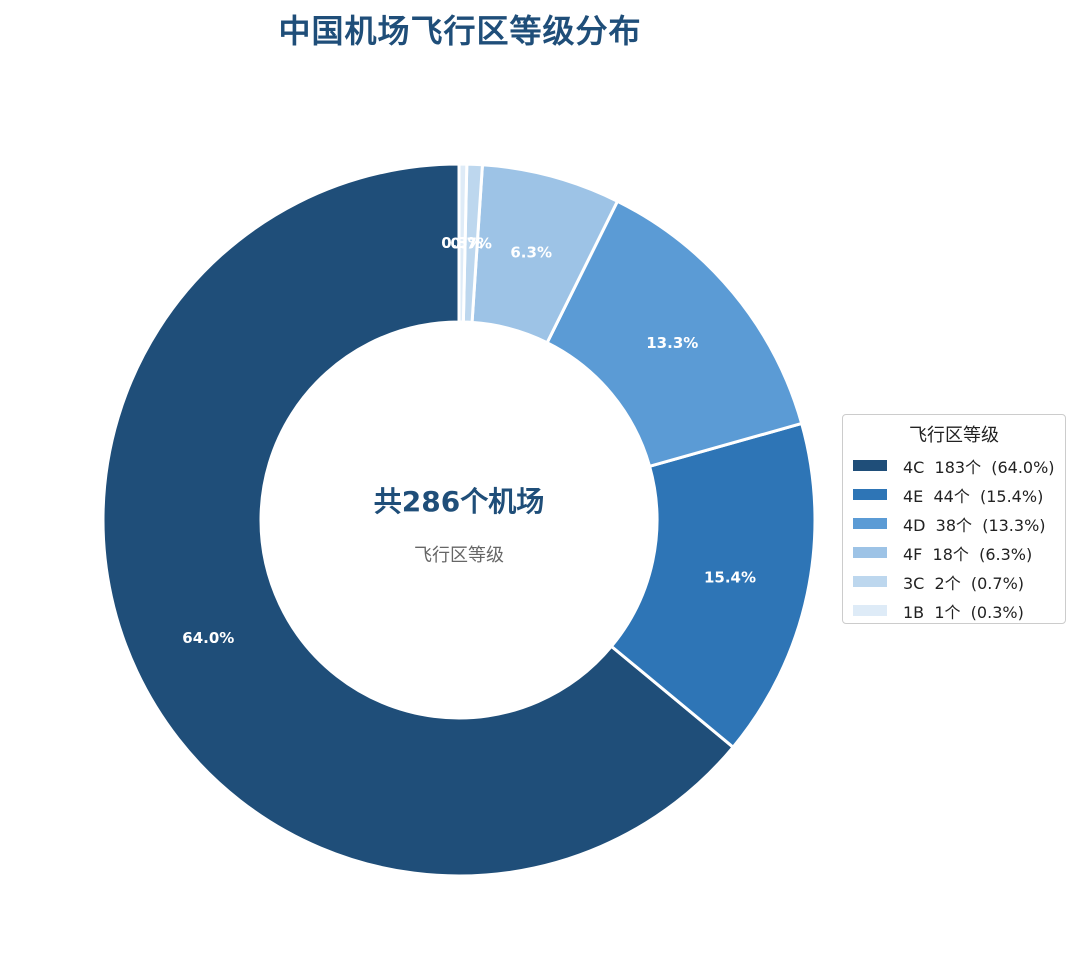  I want to click on slice-label-1B: 0.3%, so click(462, 243).